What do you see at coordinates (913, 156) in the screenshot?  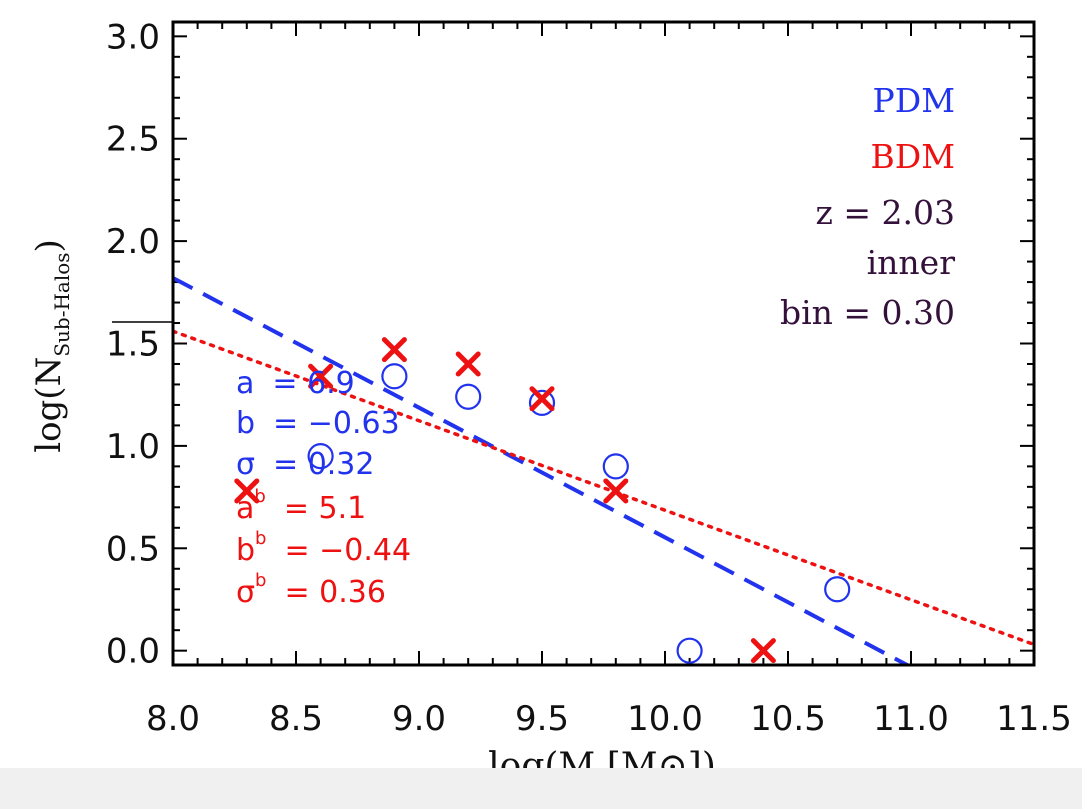 I see `legend-bdm: BDM` at bounding box center [913, 156].